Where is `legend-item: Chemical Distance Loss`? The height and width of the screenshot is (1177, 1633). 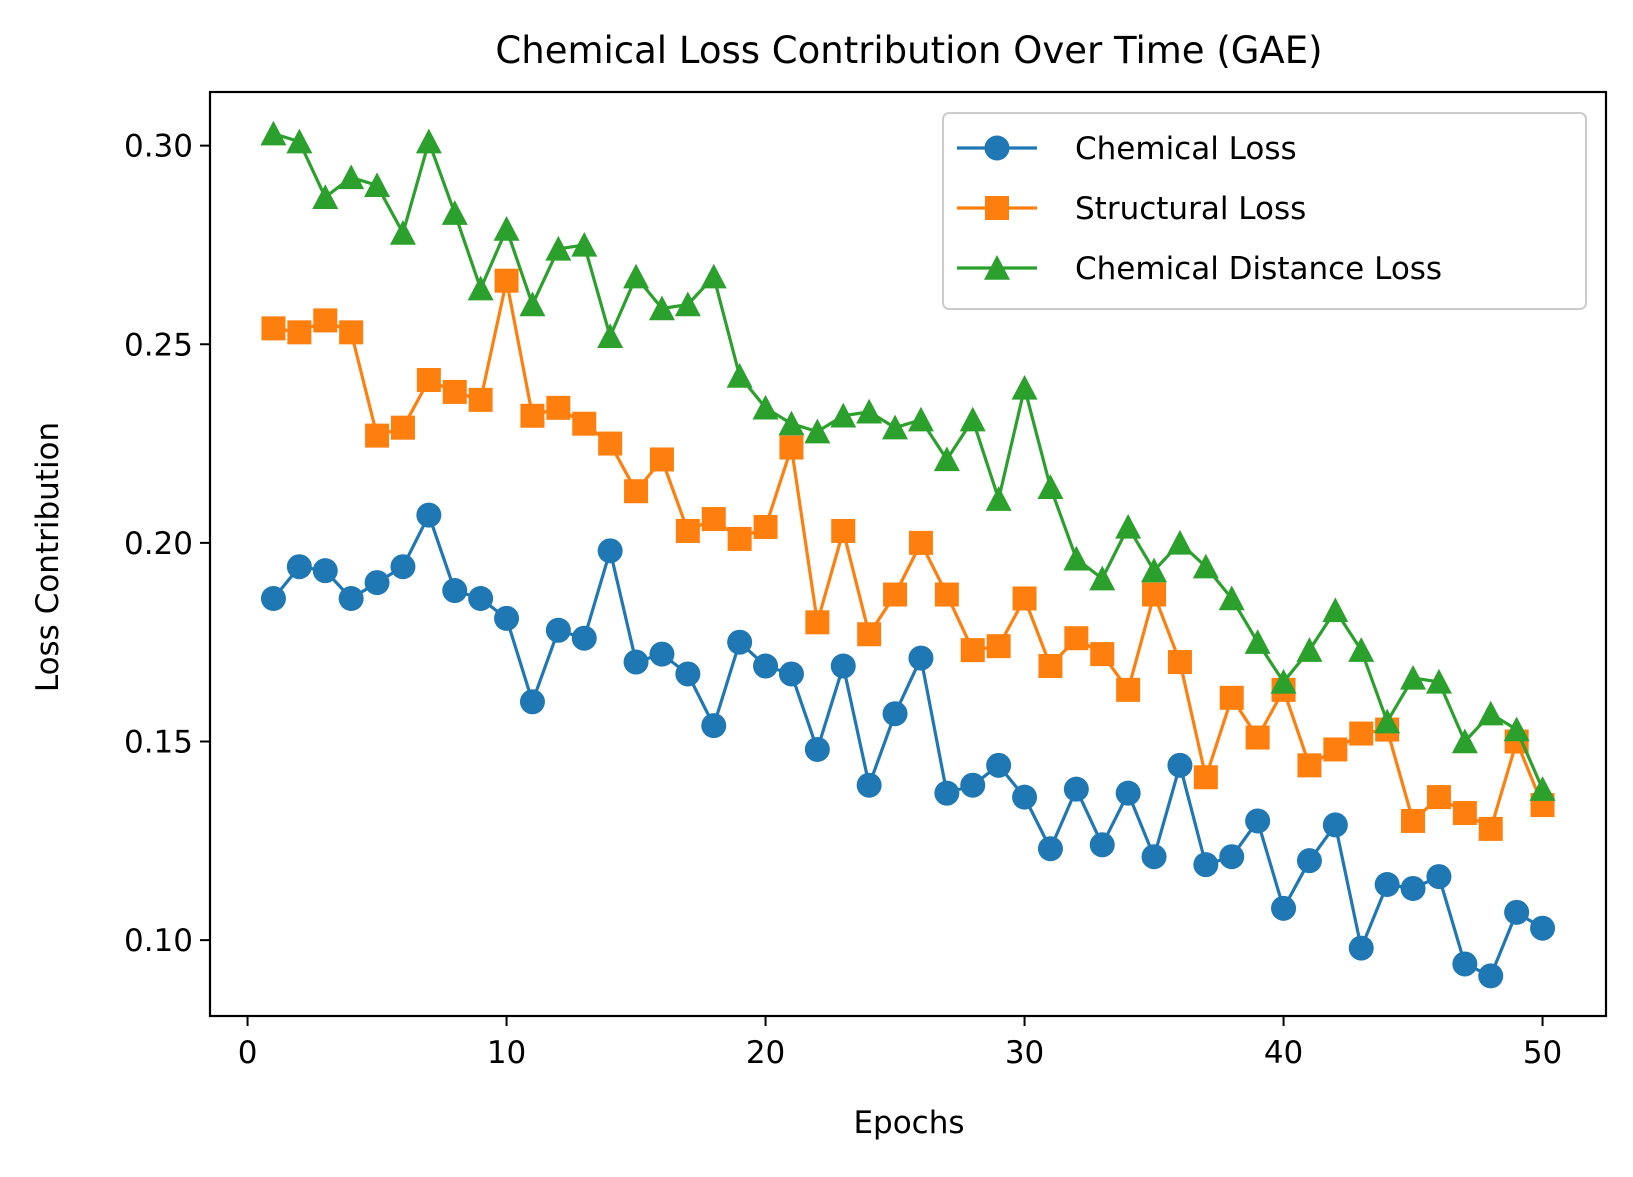
legend-item: Chemical Distance Loss is located at coordinates (1199, 269).